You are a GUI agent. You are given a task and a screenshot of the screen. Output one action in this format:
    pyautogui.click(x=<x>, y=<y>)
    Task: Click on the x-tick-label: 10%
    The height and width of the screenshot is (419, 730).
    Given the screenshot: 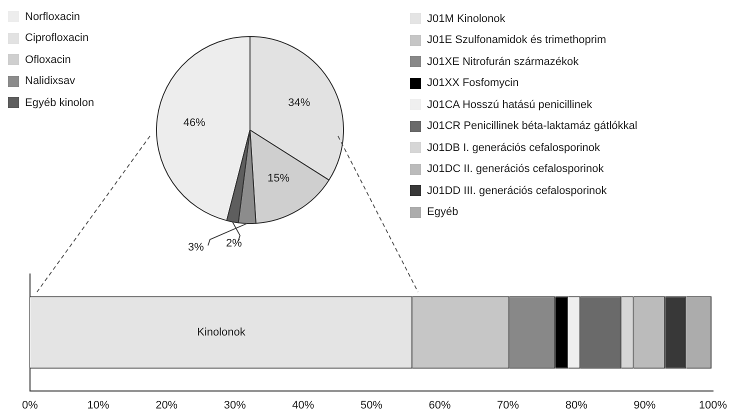 What is the action you would take?
    pyautogui.click(x=98, y=405)
    